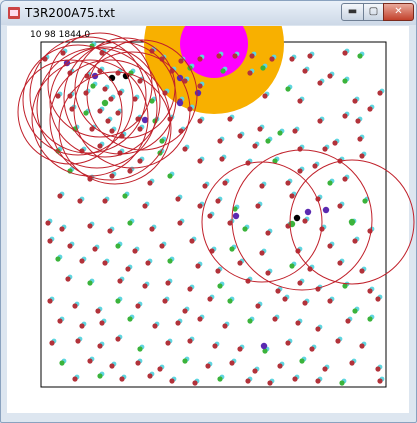 Image resolution: width=417 pixels, height=423 pixels. What do you see at coordinates (398, 12) in the screenshot?
I see `close-button: ✕` at bounding box center [398, 12].